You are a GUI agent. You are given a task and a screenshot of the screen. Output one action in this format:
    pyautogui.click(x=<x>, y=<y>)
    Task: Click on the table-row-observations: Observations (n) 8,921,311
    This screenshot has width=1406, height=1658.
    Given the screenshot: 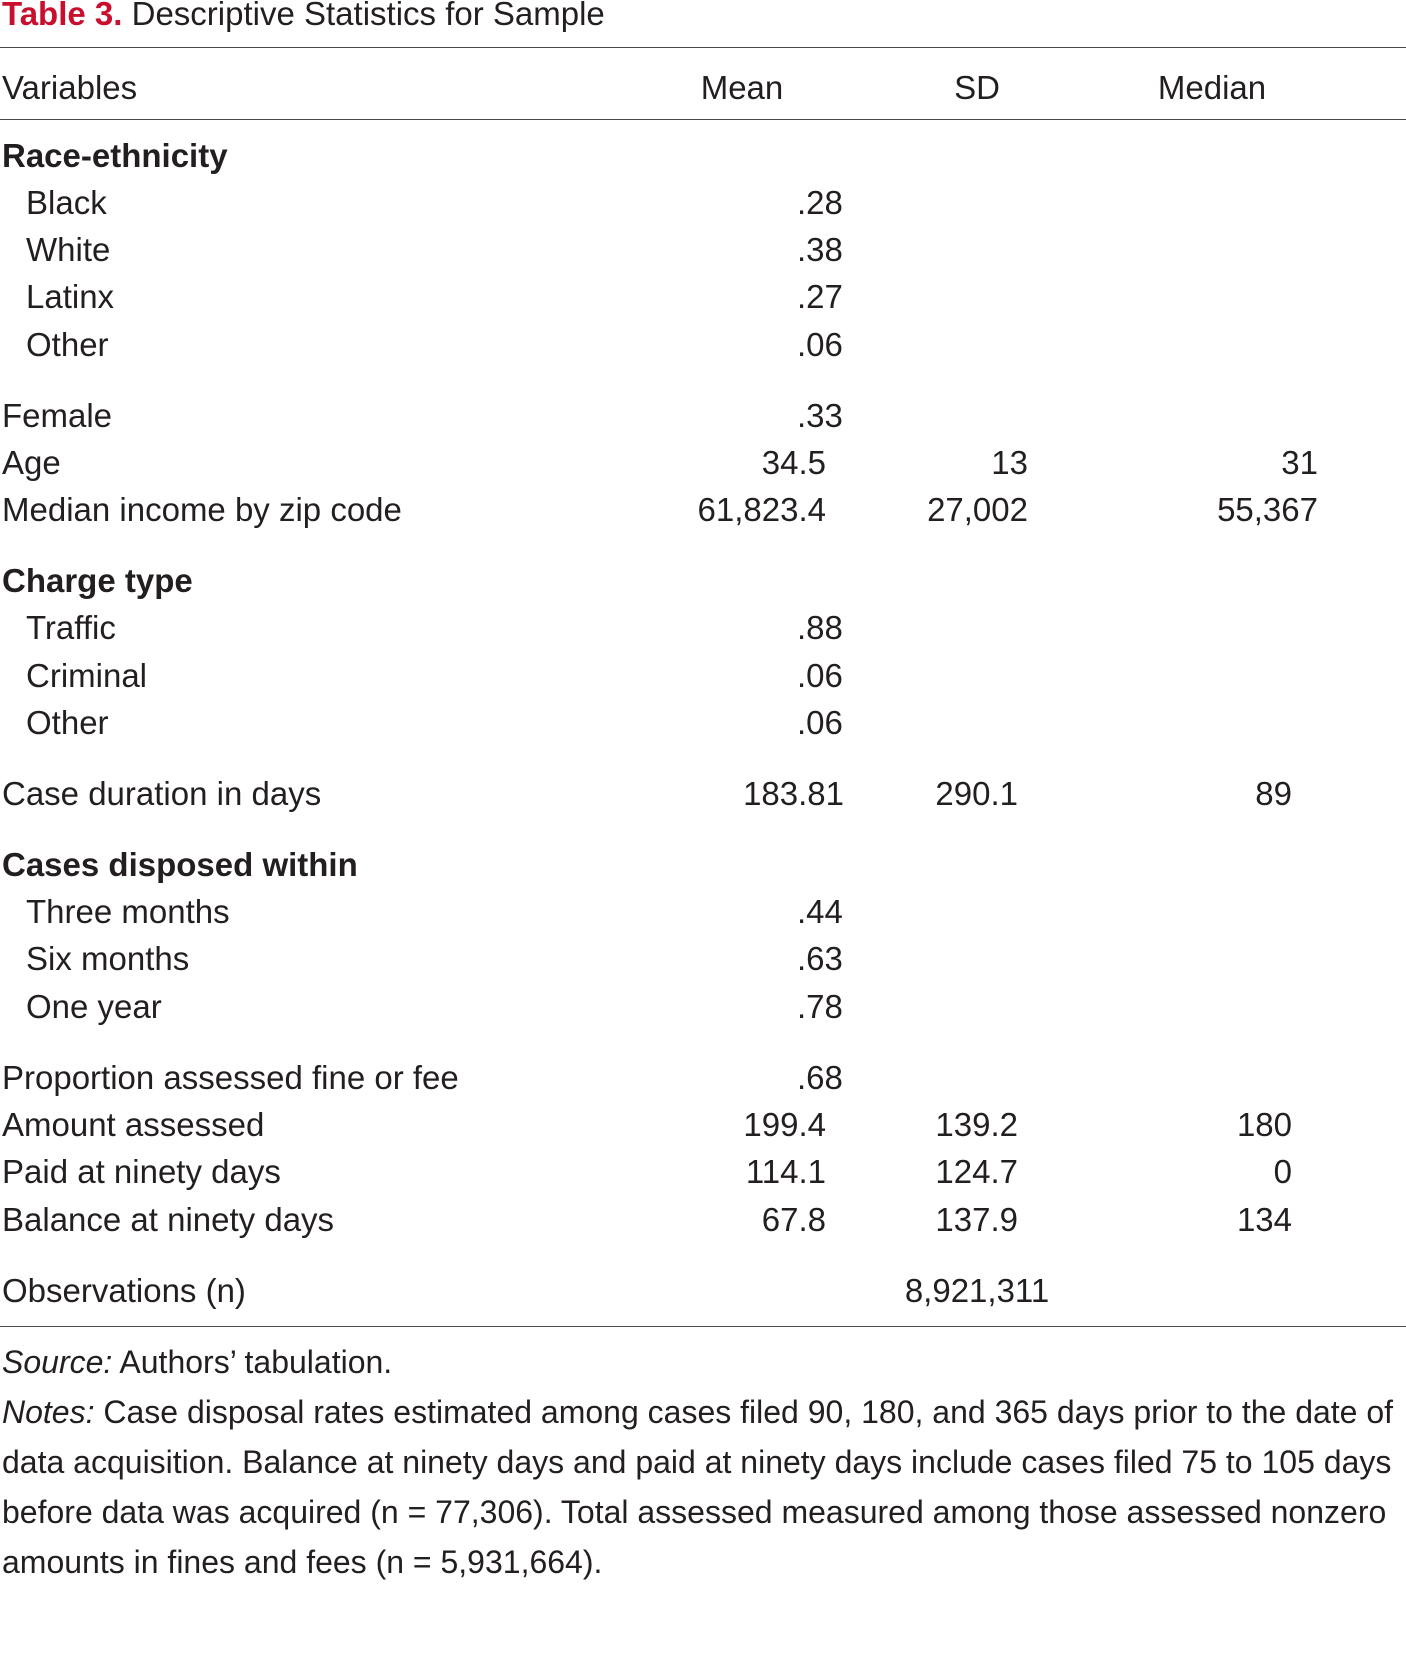 What is the action you would take?
    pyautogui.click(x=703, y=1291)
    